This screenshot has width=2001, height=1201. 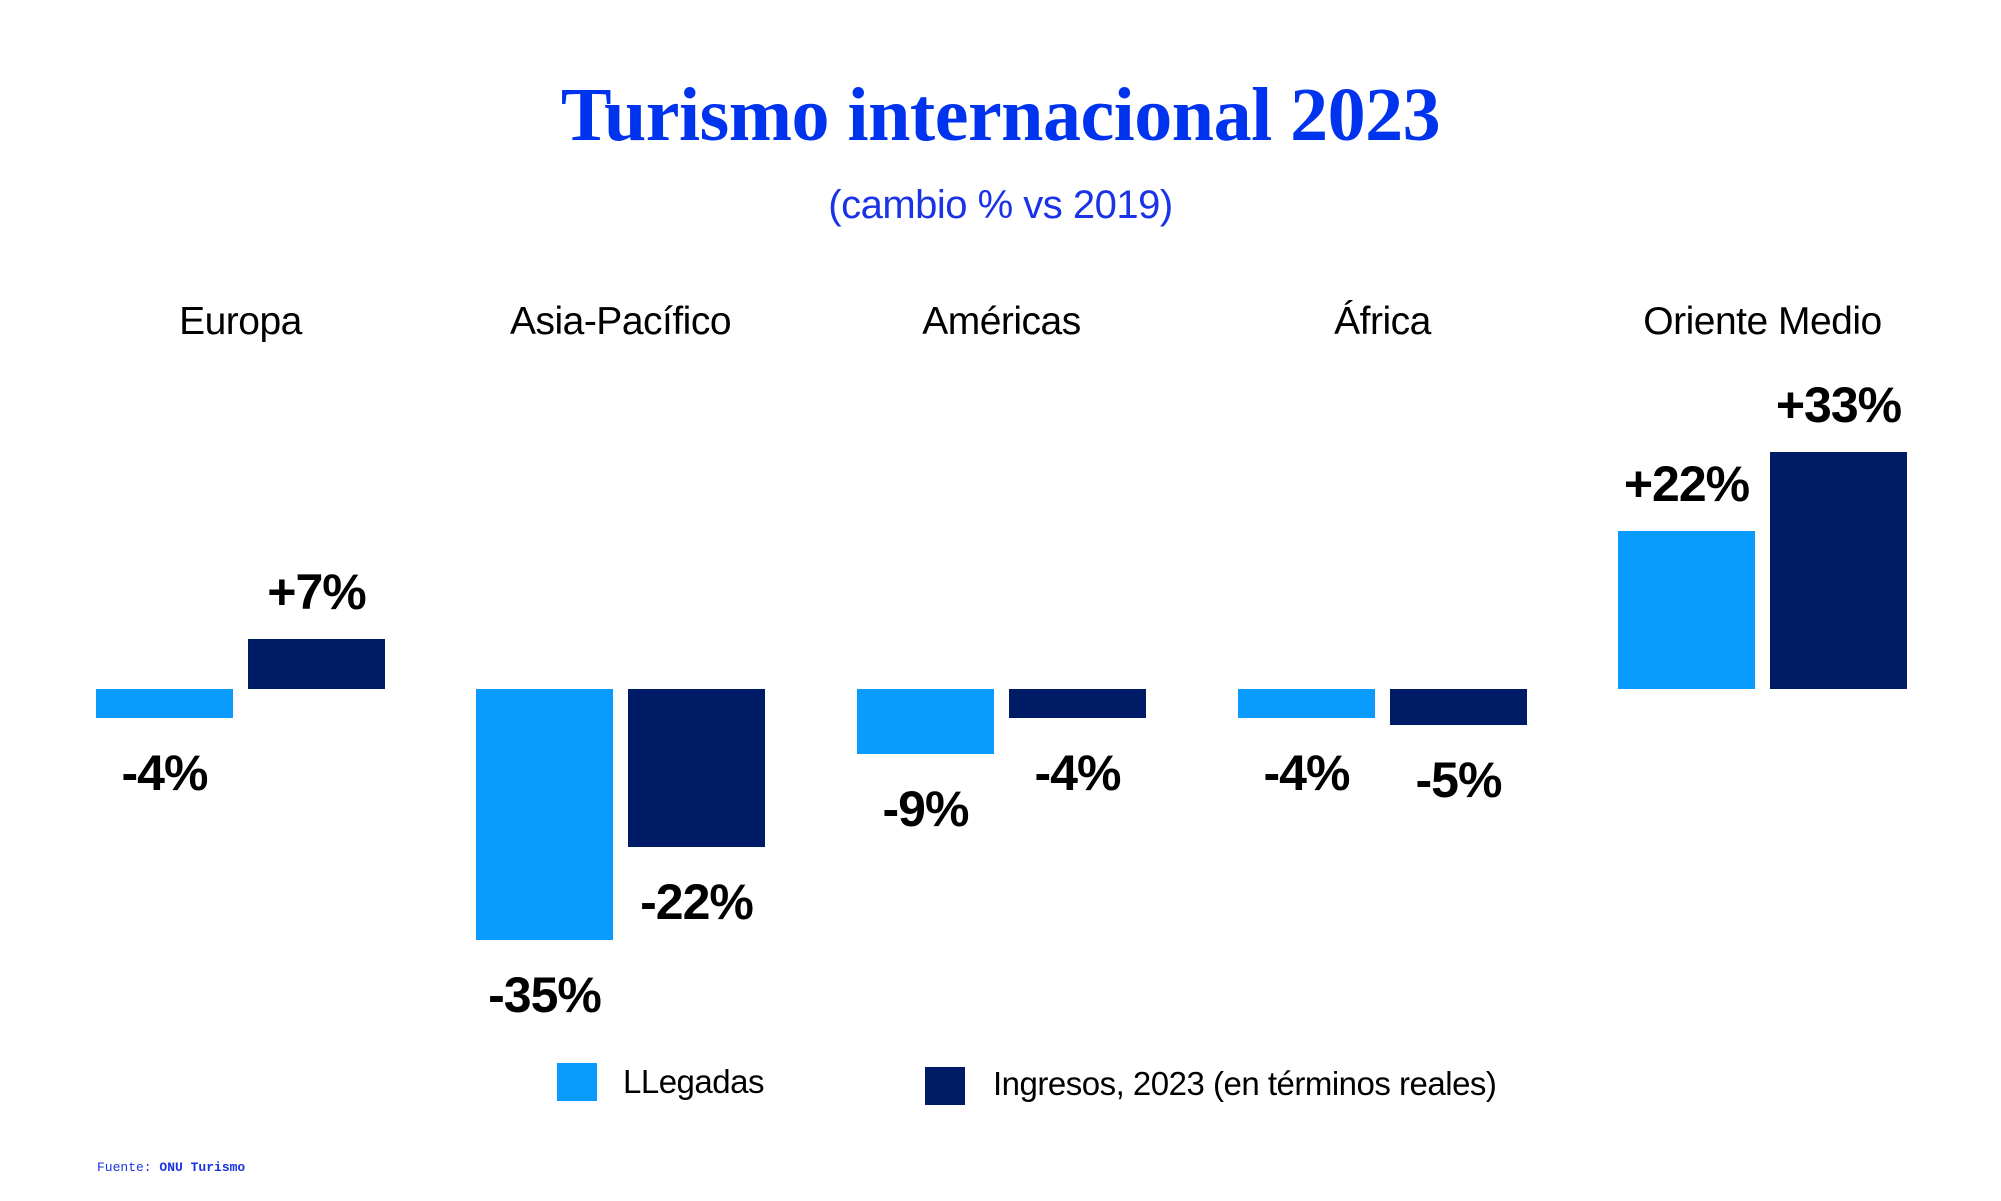 I want to click on chart-subtitle: (cambio % vs 2019), so click(x=1000, y=205).